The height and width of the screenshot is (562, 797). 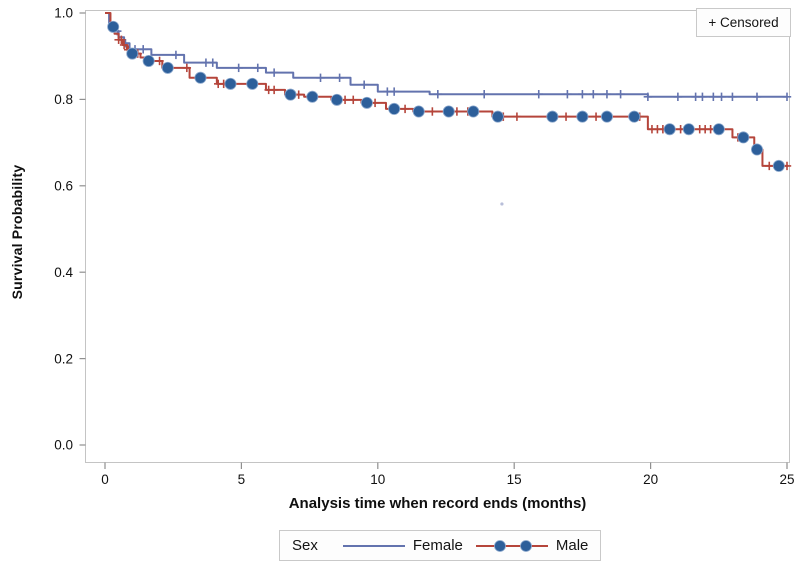 I want to click on legend-title: Sex, so click(x=305, y=545).